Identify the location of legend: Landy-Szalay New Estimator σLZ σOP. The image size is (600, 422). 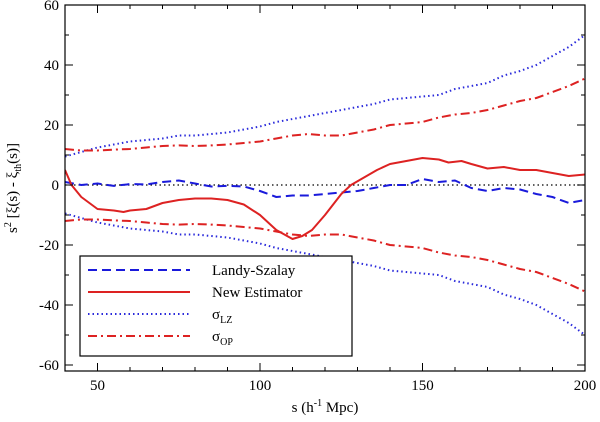
(216, 306).